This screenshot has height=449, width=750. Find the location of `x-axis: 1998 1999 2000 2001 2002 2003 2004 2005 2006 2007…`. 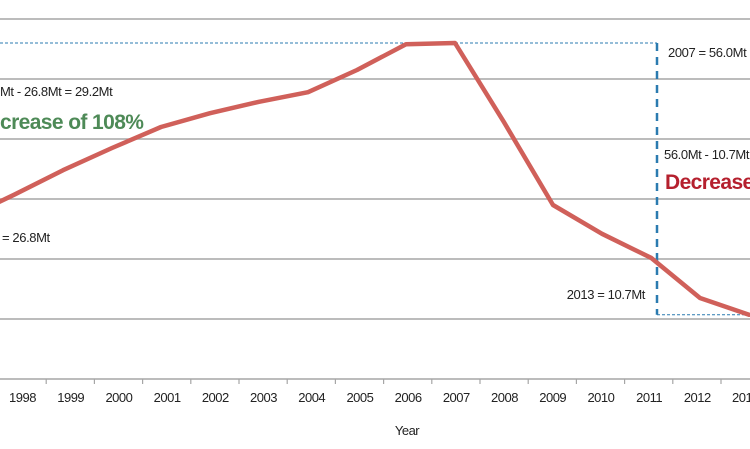

x-axis: 1998 1999 2000 2001 2002 2003 2004 2005 2006 2007… is located at coordinates (379, 392).